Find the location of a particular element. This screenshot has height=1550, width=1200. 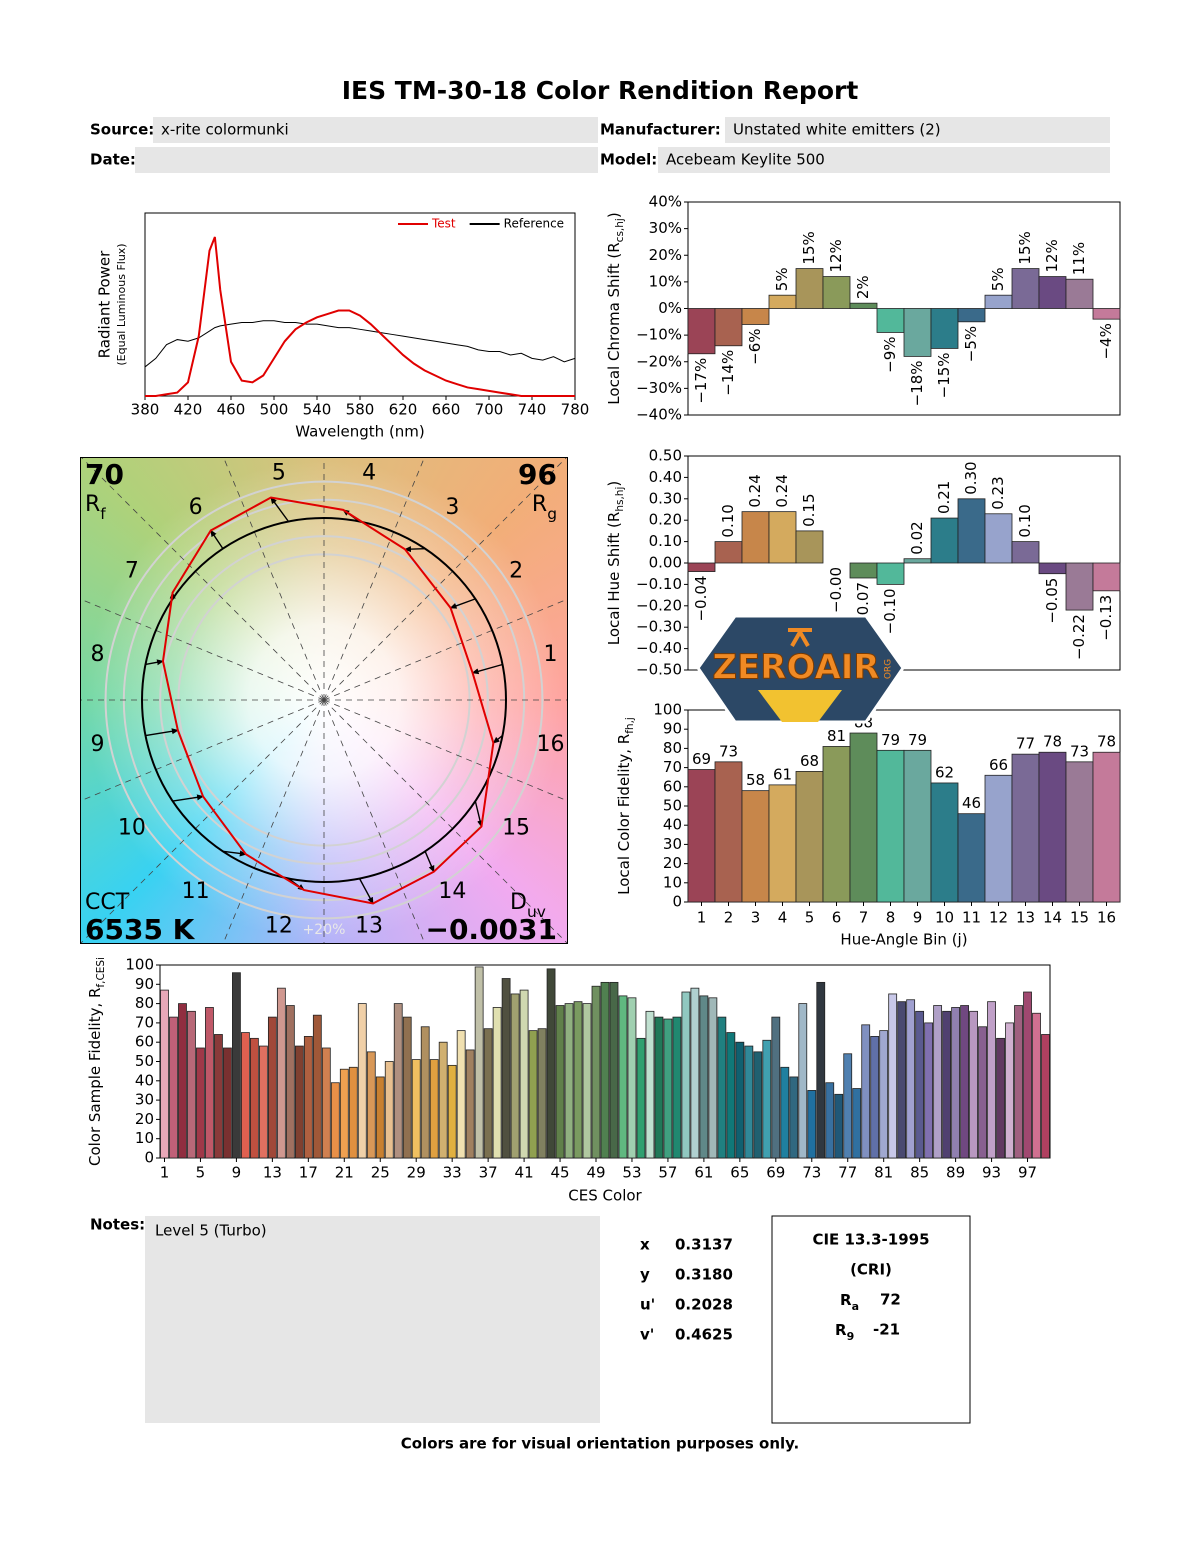

chromaticity-value: 0.3137 is located at coordinates (704, 1245).